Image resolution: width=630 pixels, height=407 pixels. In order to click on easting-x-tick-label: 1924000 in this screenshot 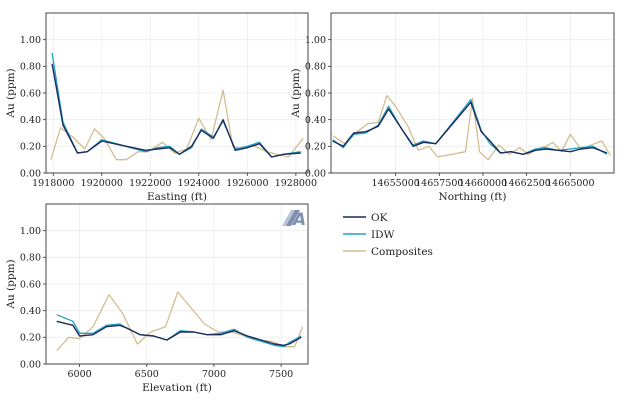, I will do `click(199, 183)`.